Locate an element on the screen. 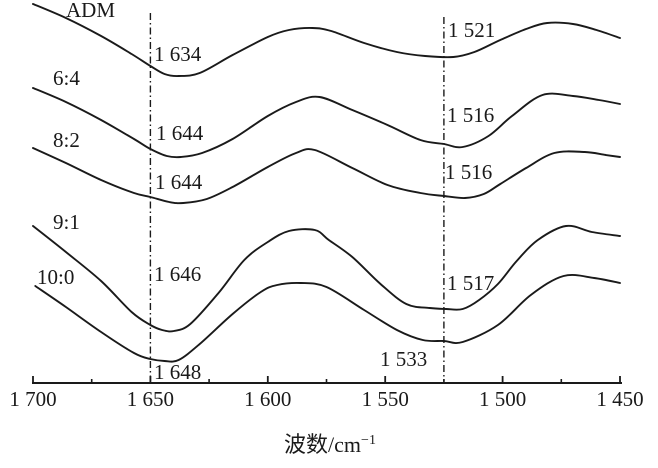  series-label-8:2: 8:2 is located at coordinates (66, 140).